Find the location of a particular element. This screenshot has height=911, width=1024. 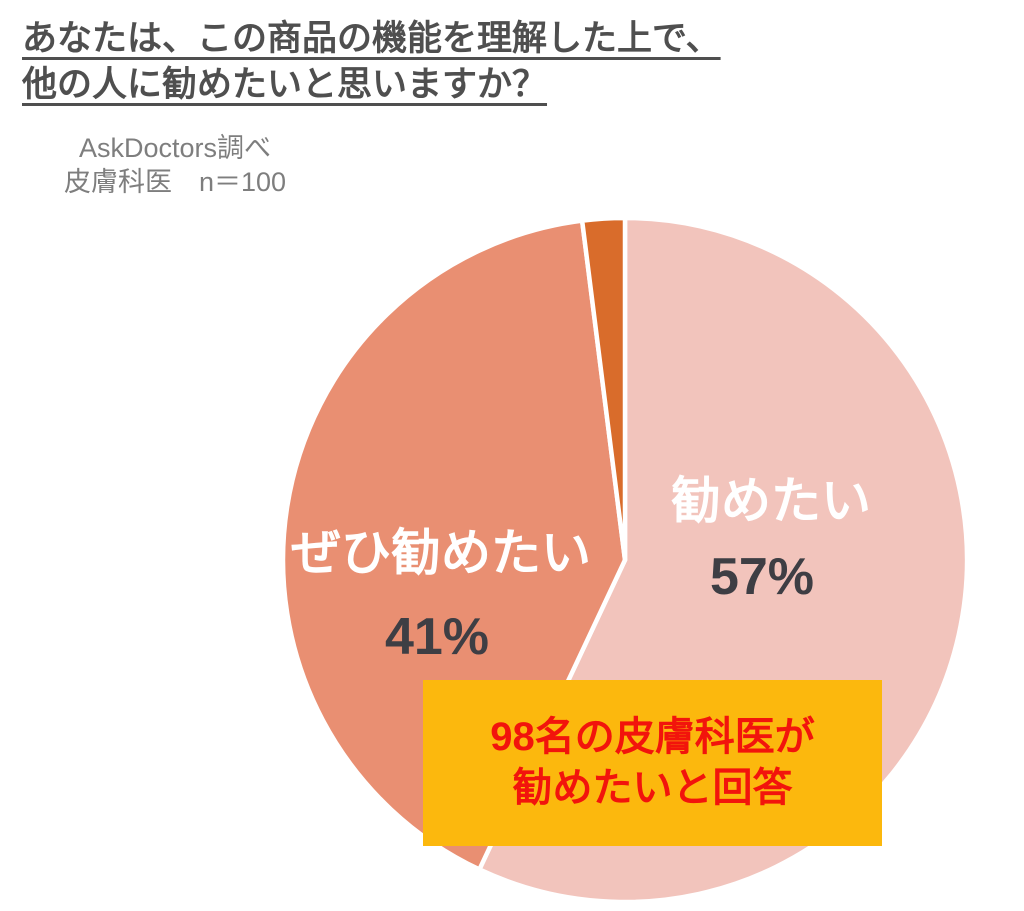

source-line-2: 皮膚科医 n＝100 is located at coordinates (175, 182).